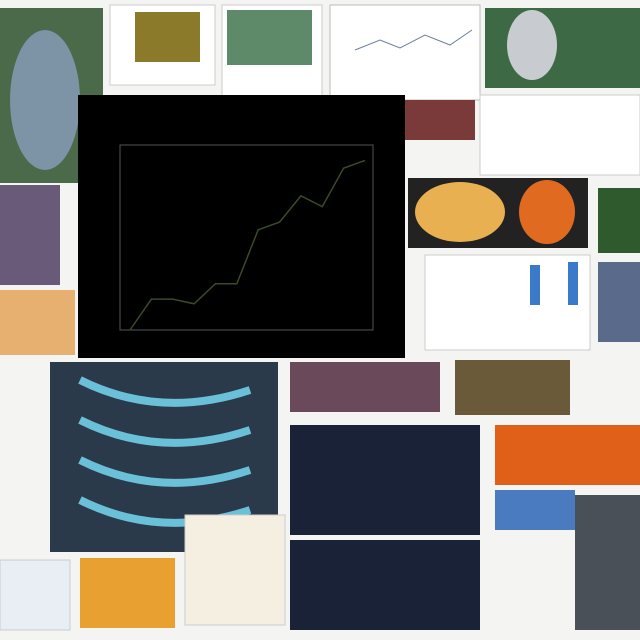  What do you see at coordinates (365, 387) in the screenshot?
I see `organ-photo` at bounding box center [365, 387].